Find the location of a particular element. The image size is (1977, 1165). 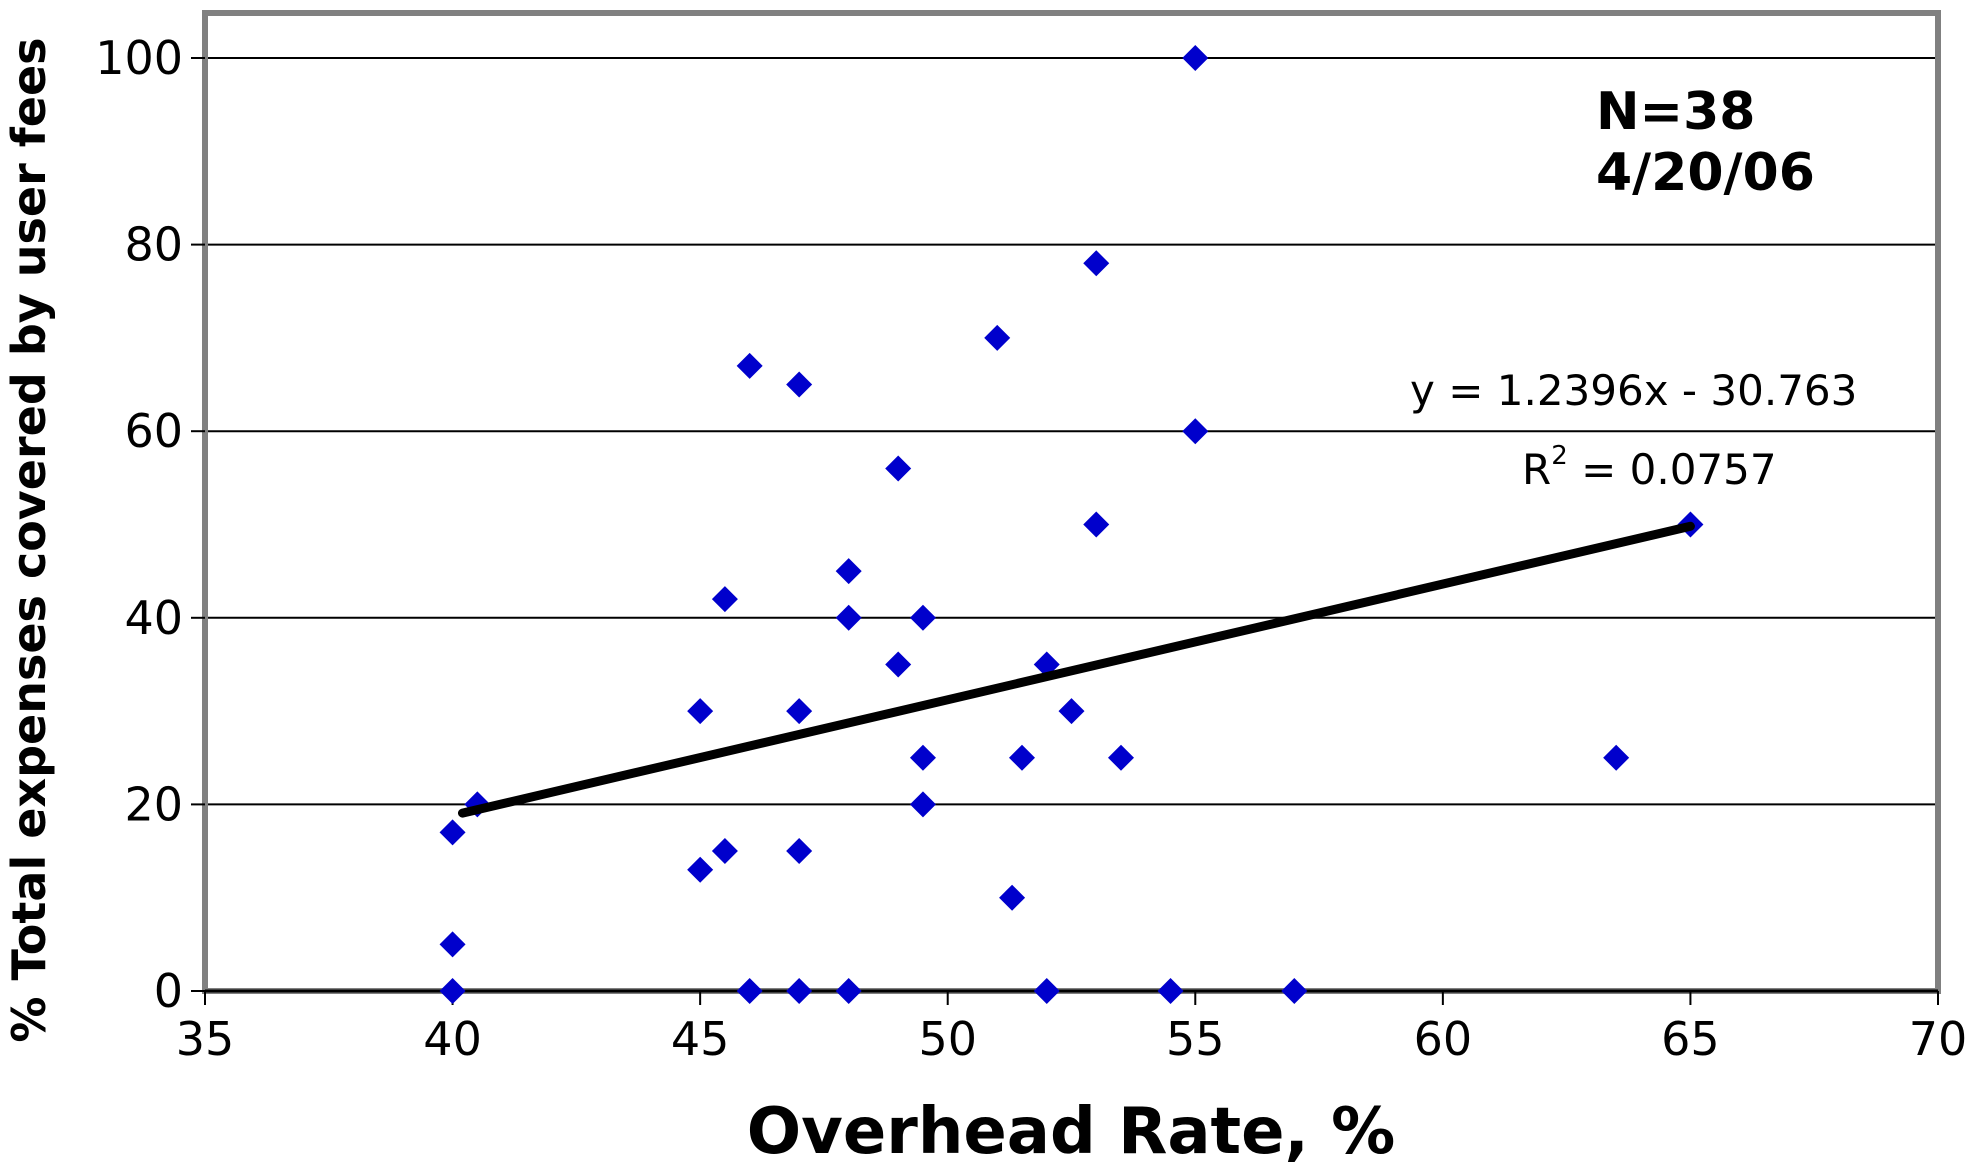

x-tick-label-70: 70 is located at coordinates (1938, 1039).